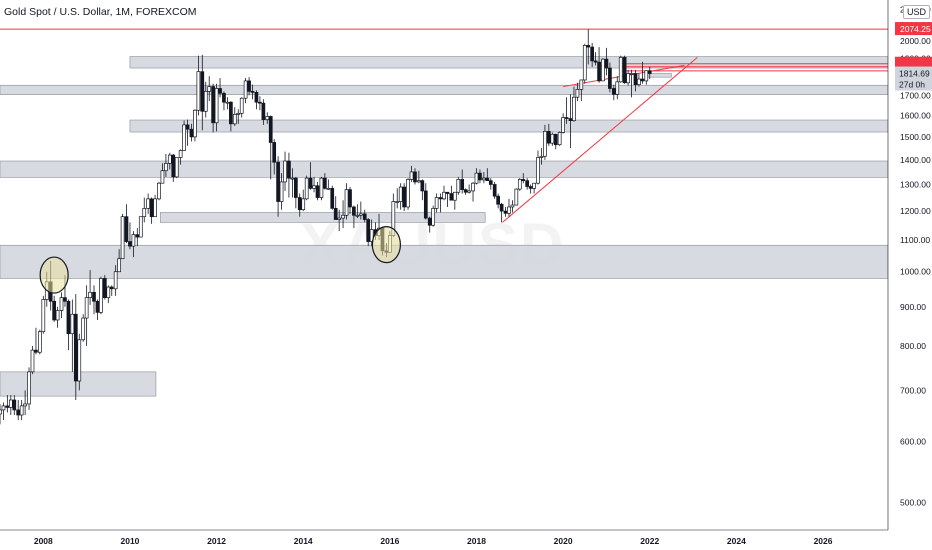 The image size is (932, 550). I want to click on y-tick-label: 900.00, so click(913, 307).